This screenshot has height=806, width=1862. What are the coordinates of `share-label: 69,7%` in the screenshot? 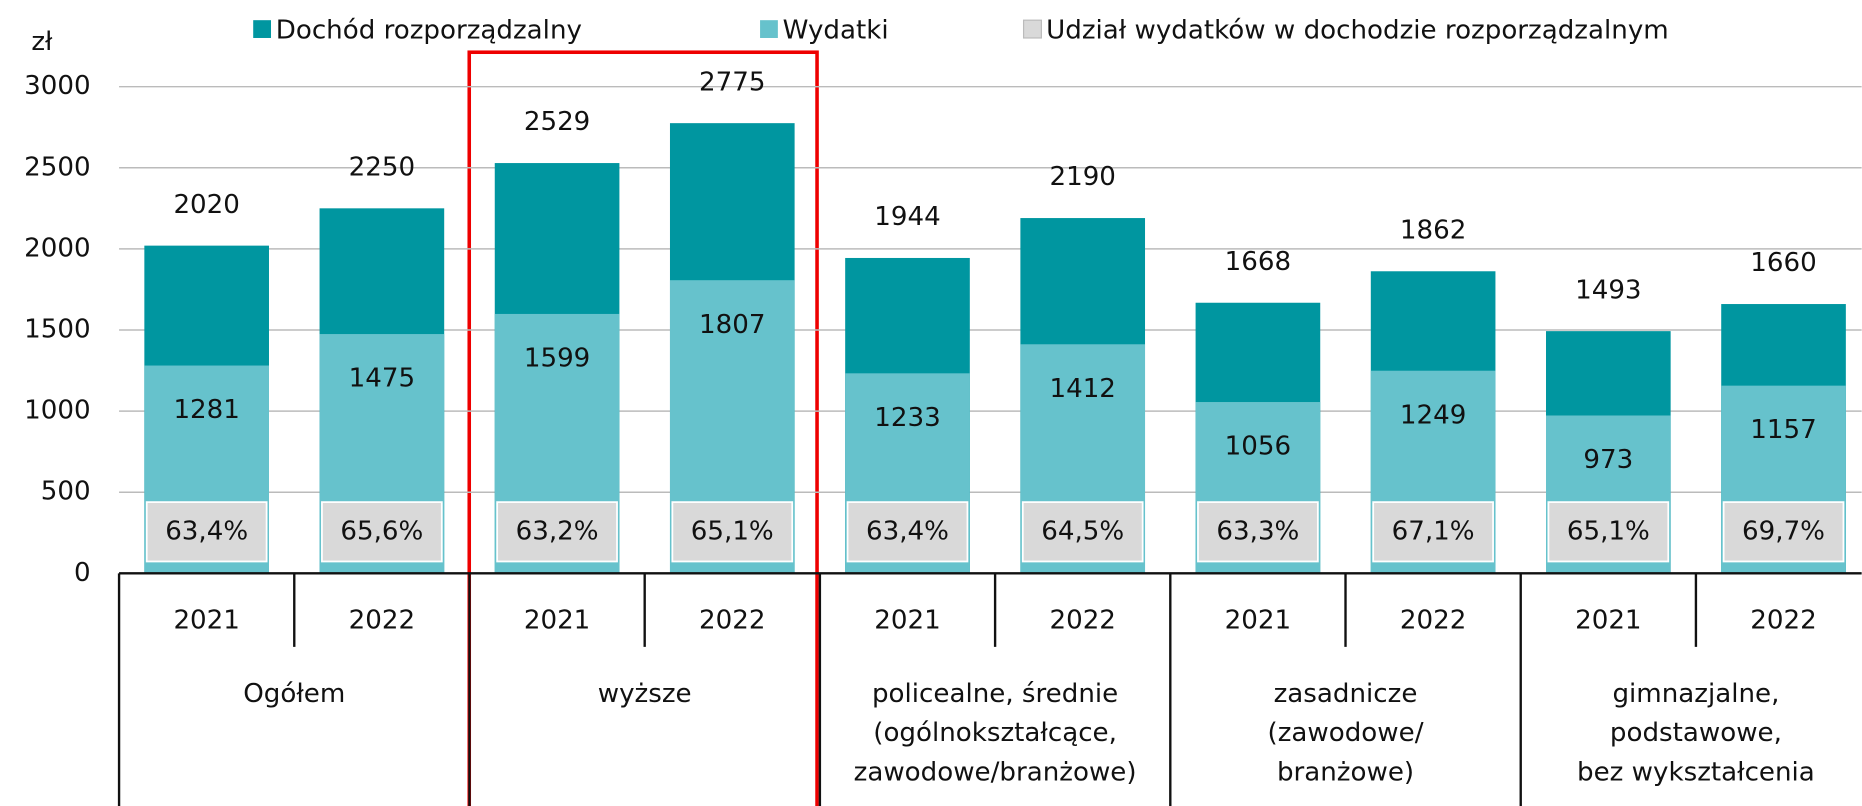 It's located at (1783, 531).